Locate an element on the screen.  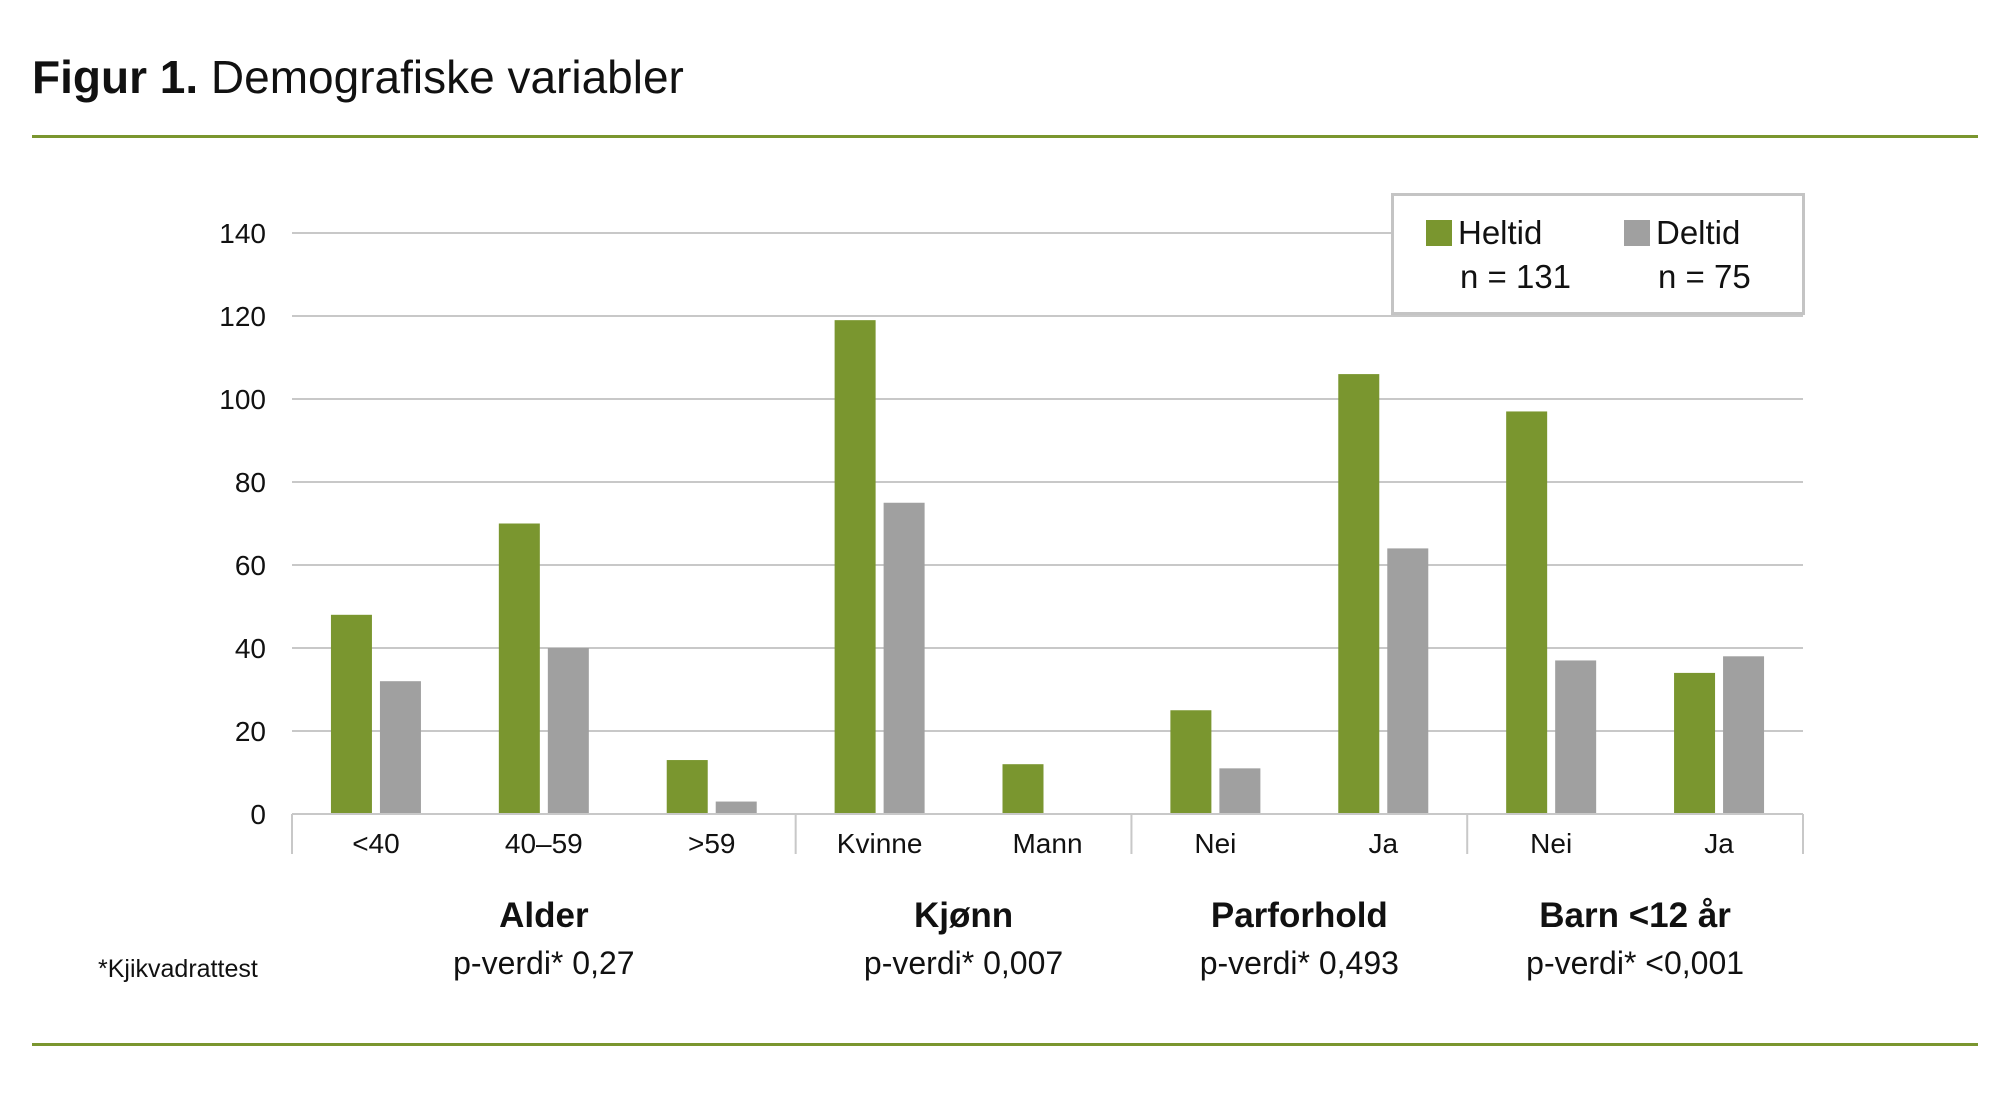
x-tick-label: Kvinne is located at coordinates (880, 843).